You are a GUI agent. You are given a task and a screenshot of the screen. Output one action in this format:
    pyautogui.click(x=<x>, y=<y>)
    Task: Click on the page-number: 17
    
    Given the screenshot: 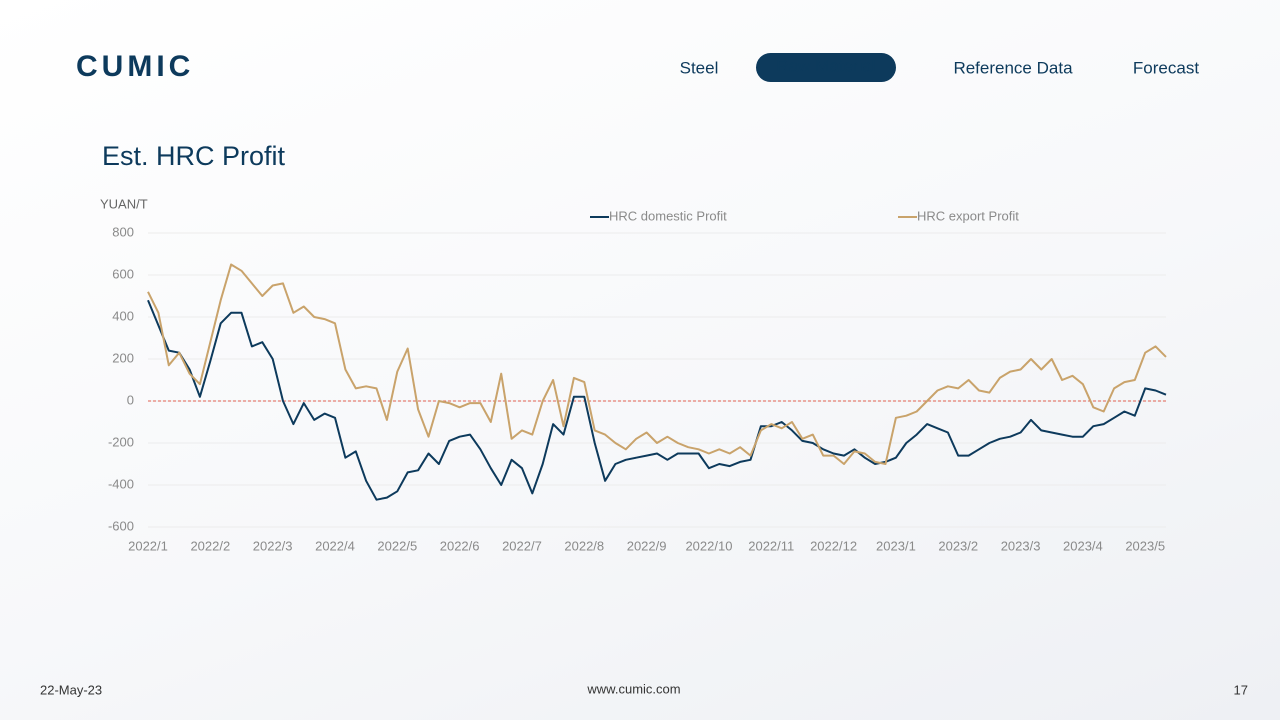 What is the action you would take?
    pyautogui.click(x=1241, y=689)
    